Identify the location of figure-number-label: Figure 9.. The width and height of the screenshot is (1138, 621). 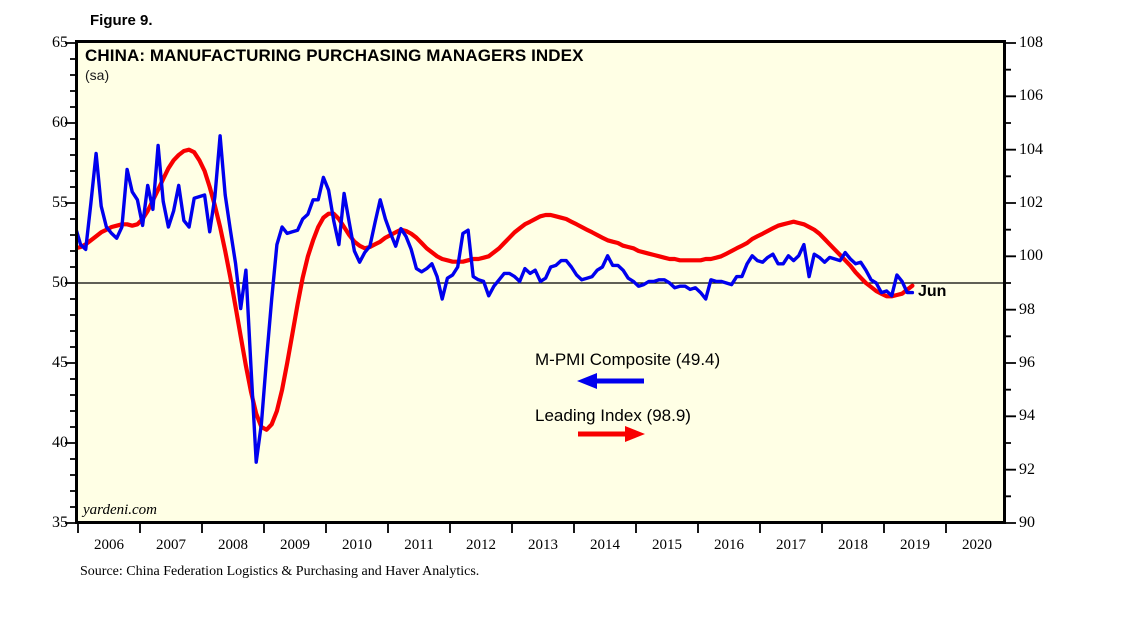
(121, 20).